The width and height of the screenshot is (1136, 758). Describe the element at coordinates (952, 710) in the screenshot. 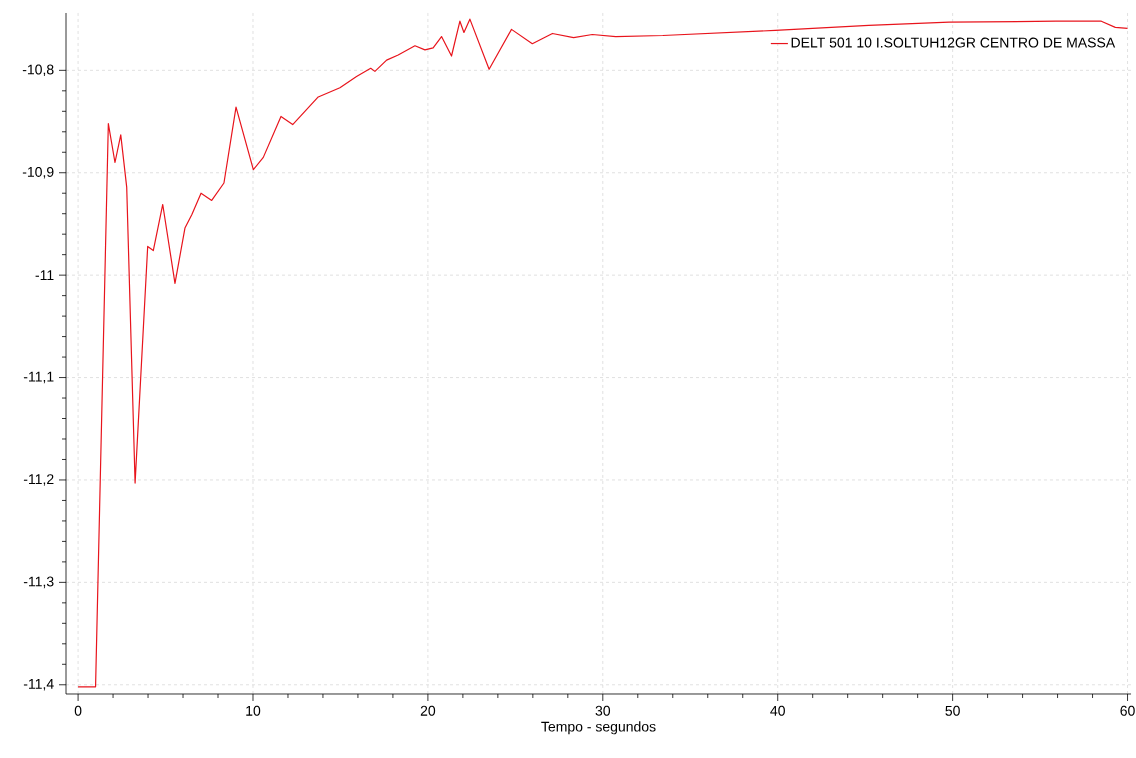

I see `x-tick-label: 50` at that location.